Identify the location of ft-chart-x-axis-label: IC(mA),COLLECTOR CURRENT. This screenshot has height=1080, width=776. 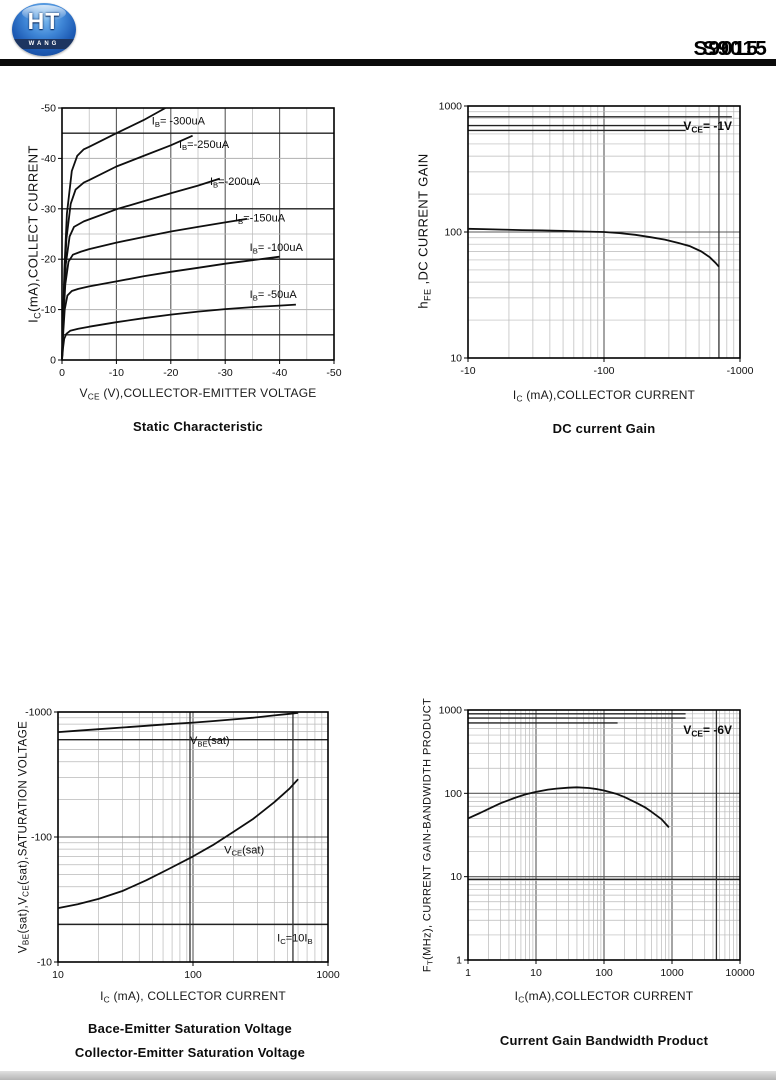
(604, 997).